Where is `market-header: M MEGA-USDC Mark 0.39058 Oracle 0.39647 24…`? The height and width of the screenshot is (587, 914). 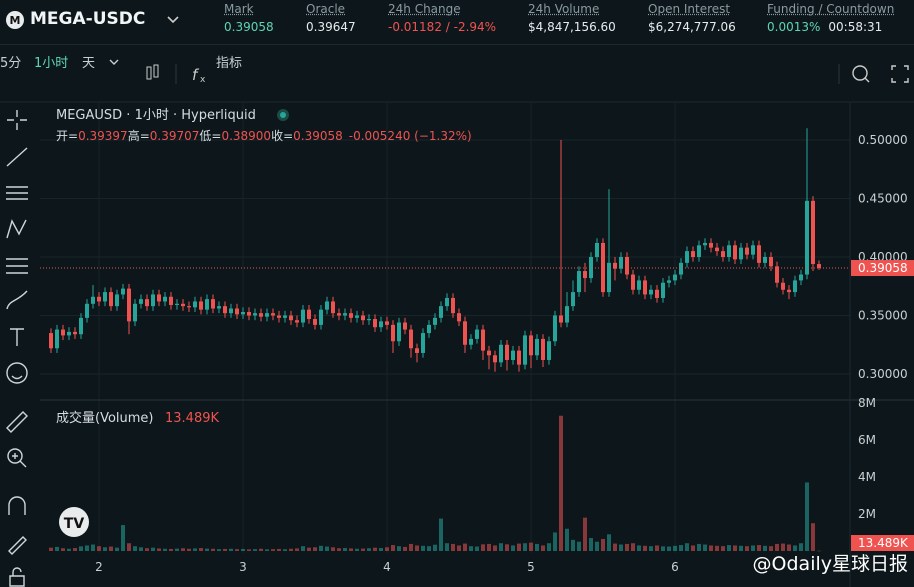 market-header: M MEGA-USDC Mark 0.39058 Oracle 0.39647 24… is located at coordinates (457, 22).